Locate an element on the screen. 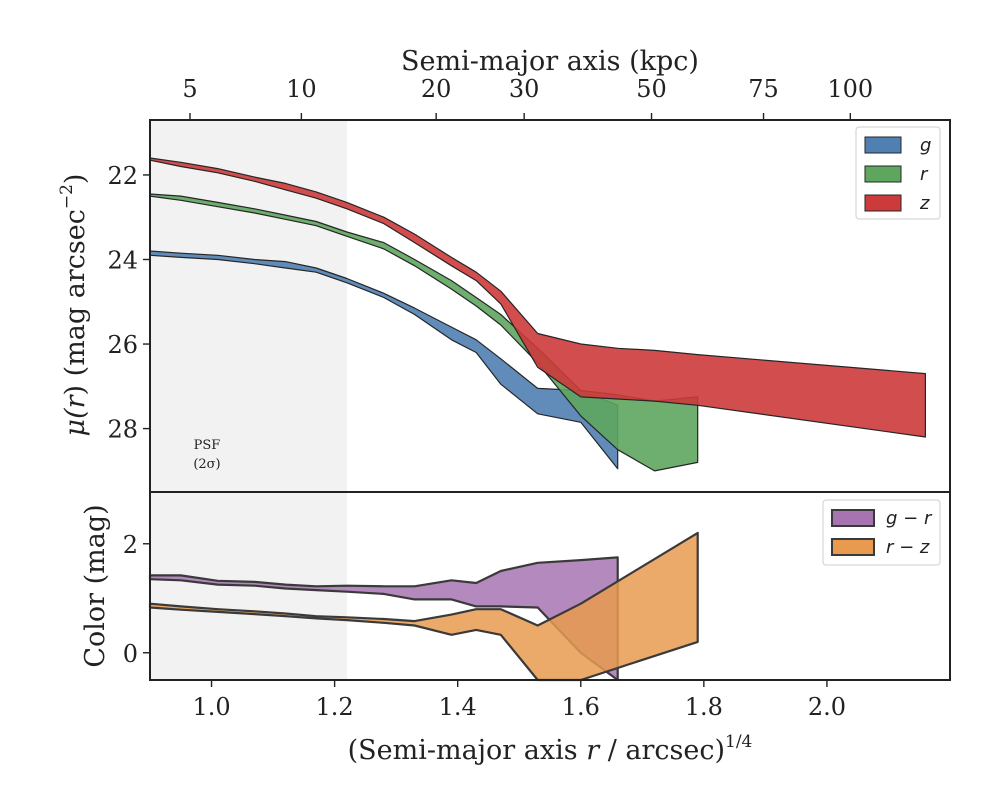  kpc-tick-label: 100 is located at coordinates (850, 89).